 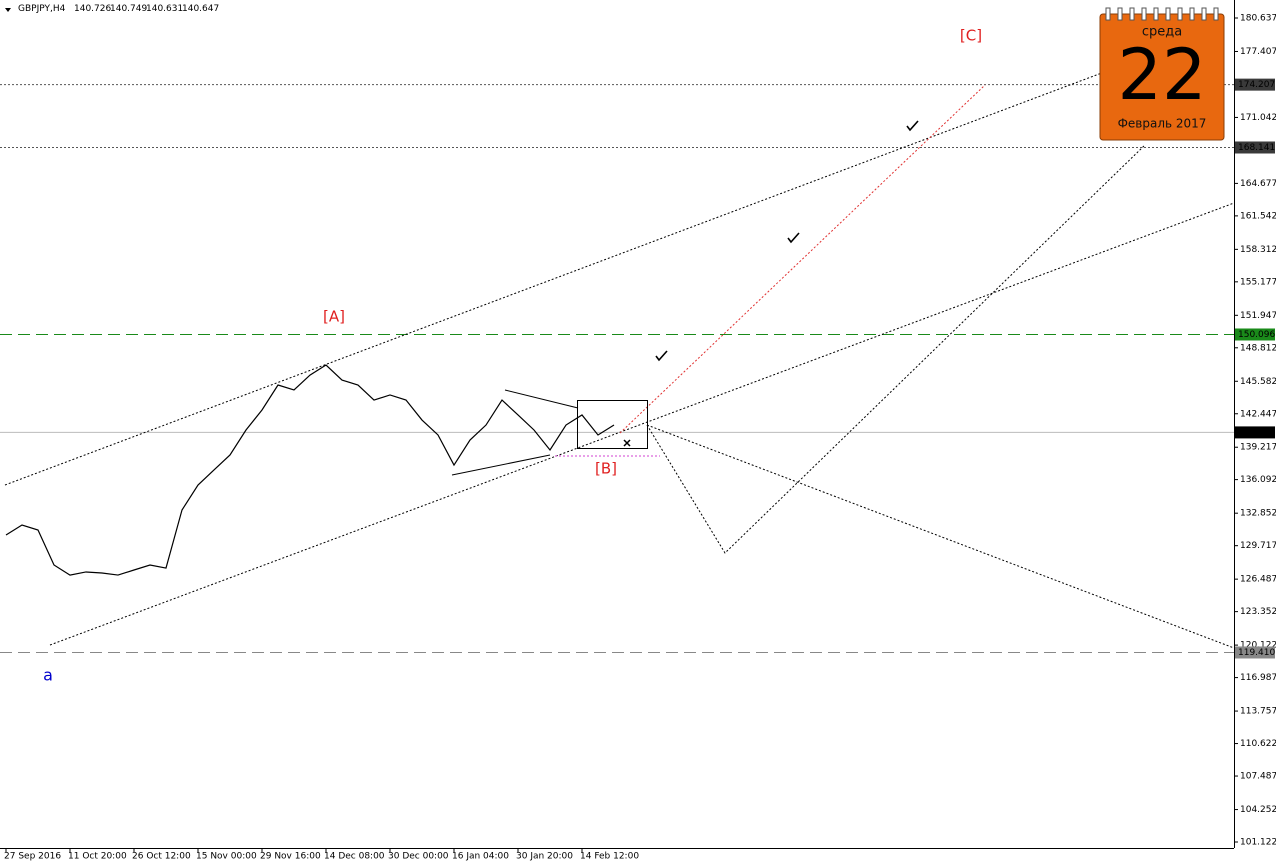 What do you see at coordinates (226, 857) in the screenshot?
I see `x-tick-label: 15 Nov 00:00` at bounding box center [226, 857].